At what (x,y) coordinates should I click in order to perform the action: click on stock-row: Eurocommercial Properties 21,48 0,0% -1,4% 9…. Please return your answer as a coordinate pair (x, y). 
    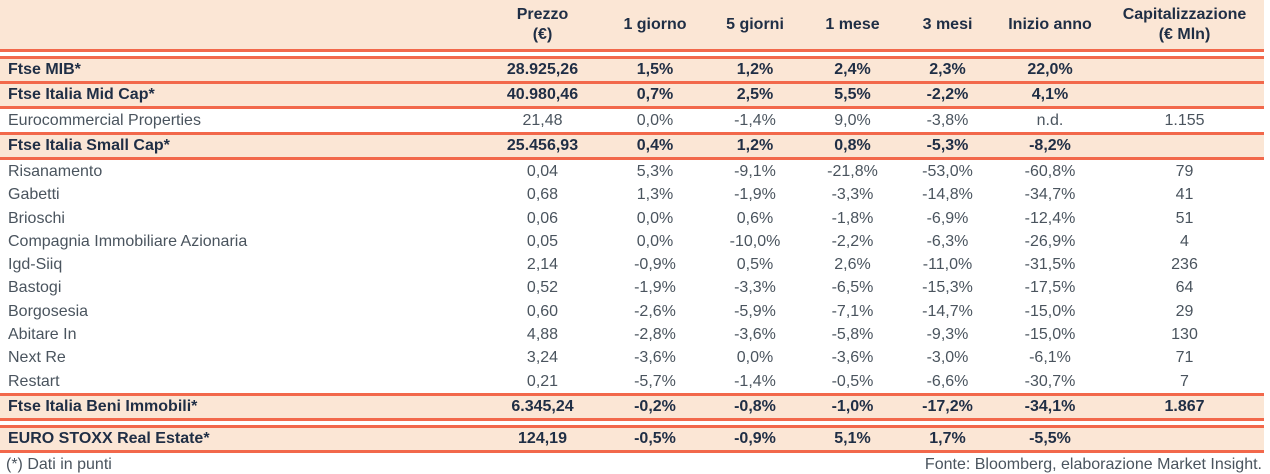
    Looking at the image, I should click on (632, 120).